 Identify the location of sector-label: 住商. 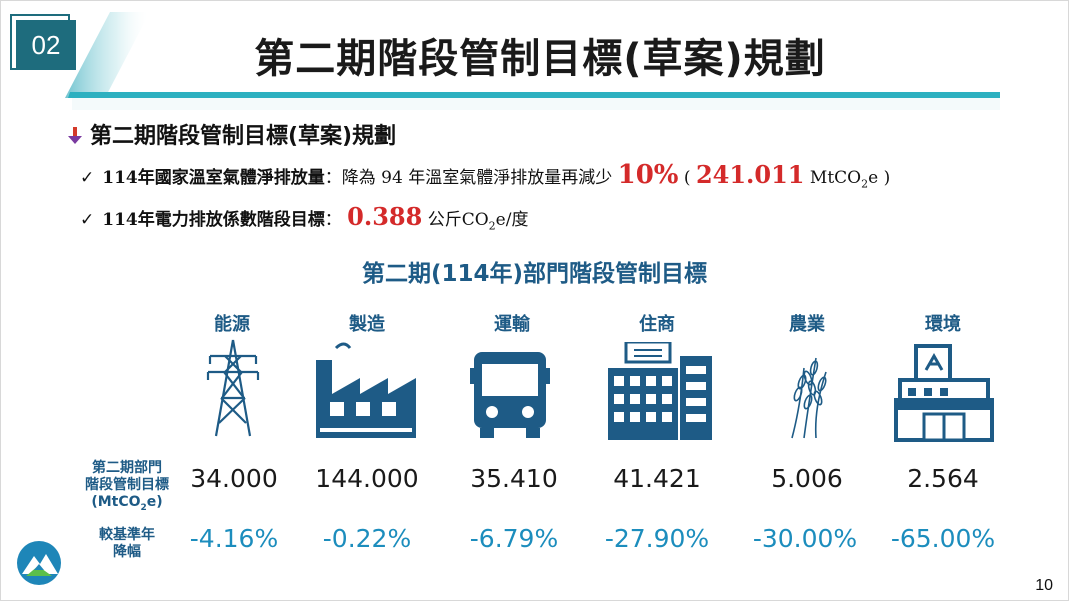
(657, 324).